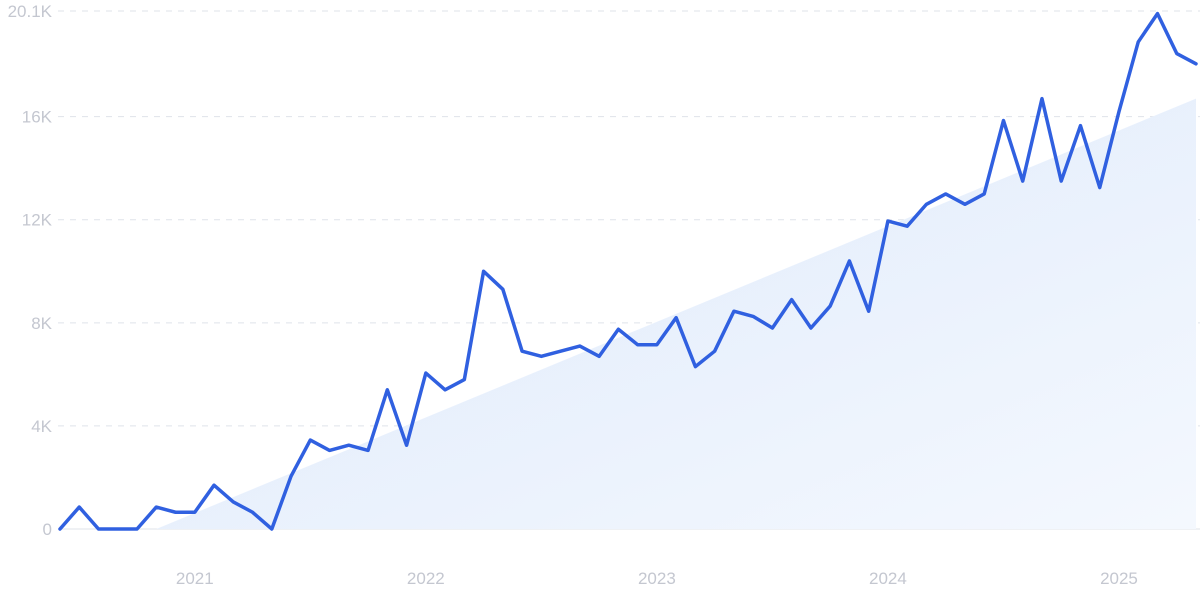  I want to click on y-axis-ticks: 0 4K 8K 12K 16K 20.1K, so click(30, 270).